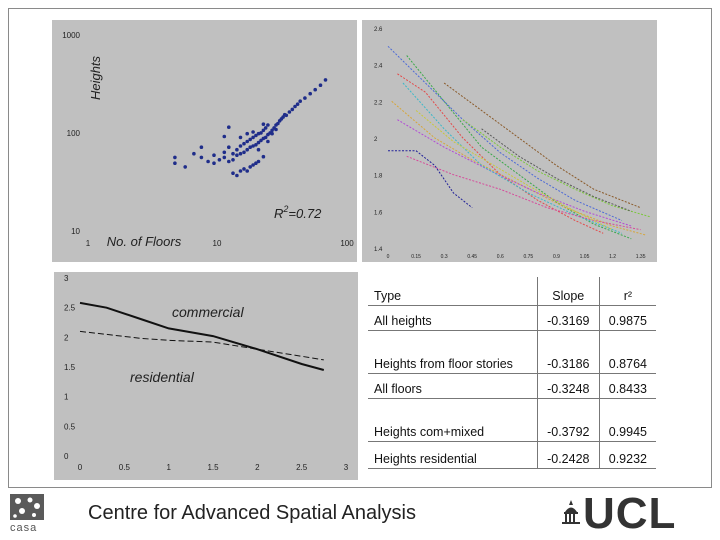 This screenshot has height=540, width=720. I want to click on y-tick-label: 1.8, so click(378, 177).